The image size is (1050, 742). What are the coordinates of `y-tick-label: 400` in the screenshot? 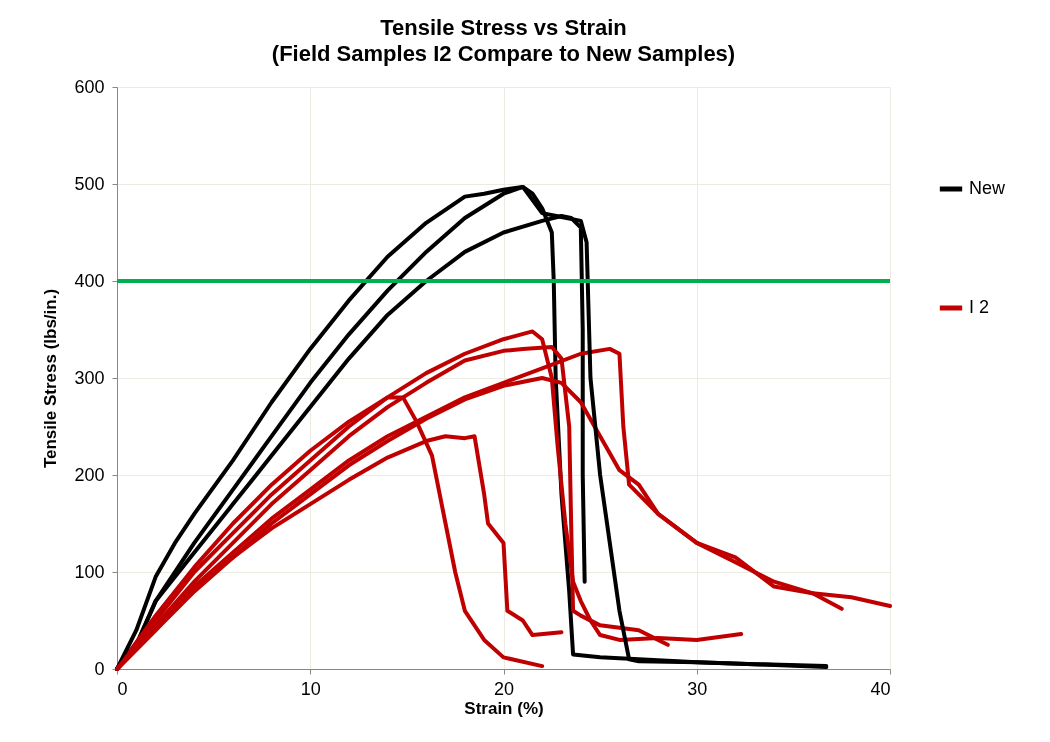 It's located at (89, 280).